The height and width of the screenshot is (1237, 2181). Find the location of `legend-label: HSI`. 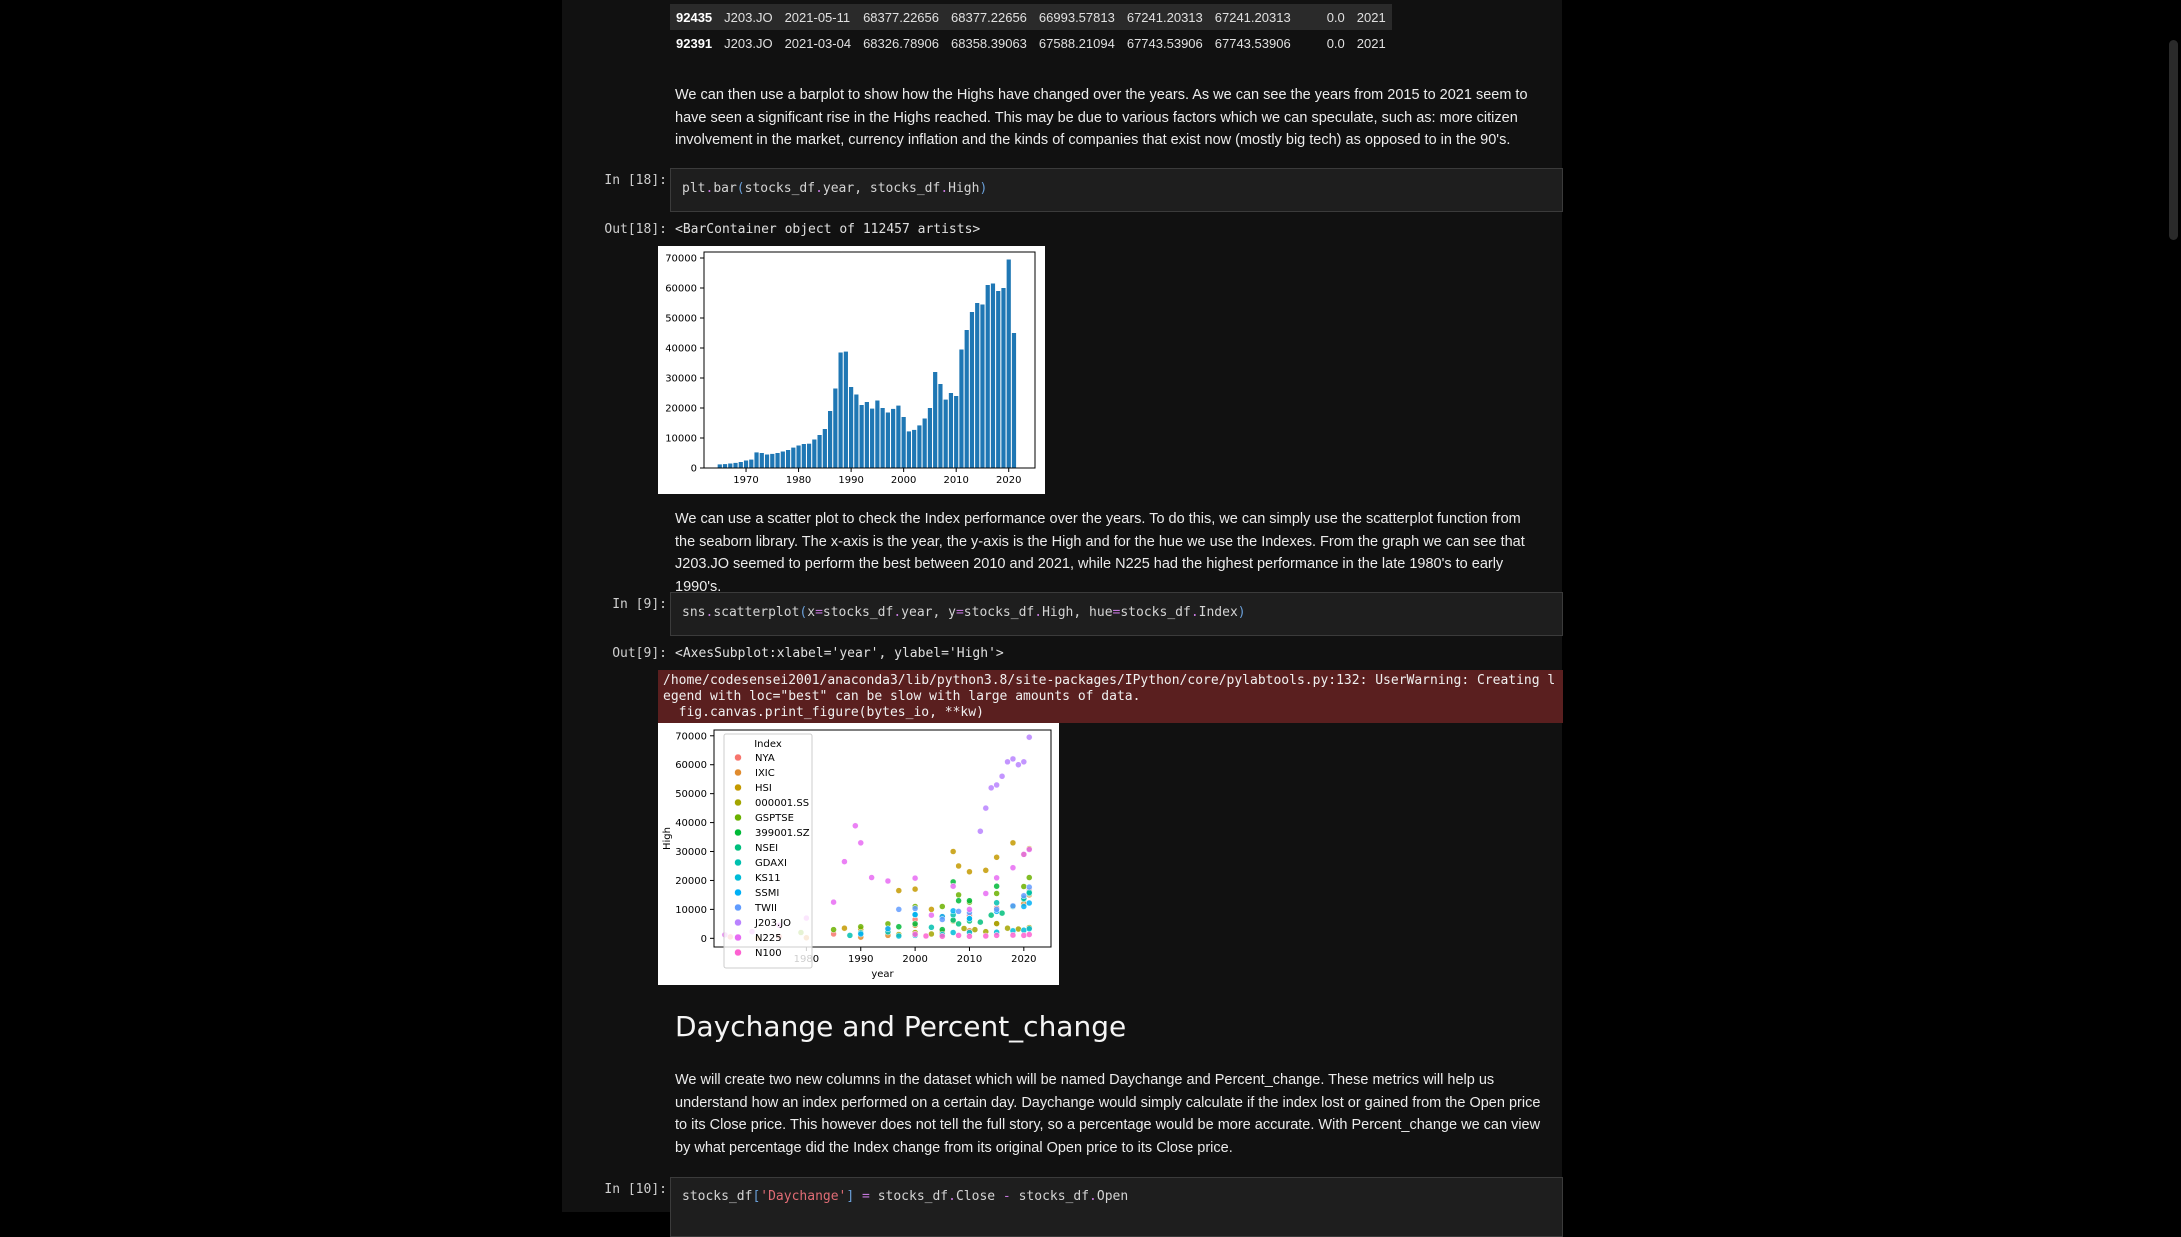

legend-label: HSI is located at coordinates (763, 788).